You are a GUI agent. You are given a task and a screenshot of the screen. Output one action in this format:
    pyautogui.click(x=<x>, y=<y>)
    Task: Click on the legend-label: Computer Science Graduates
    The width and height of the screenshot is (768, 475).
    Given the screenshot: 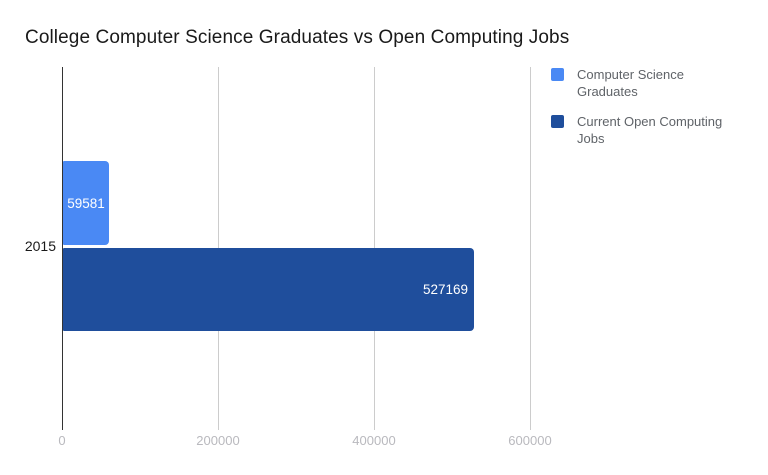 What is the action you would take?
    pyautogui.click(x=630, y=83)
    